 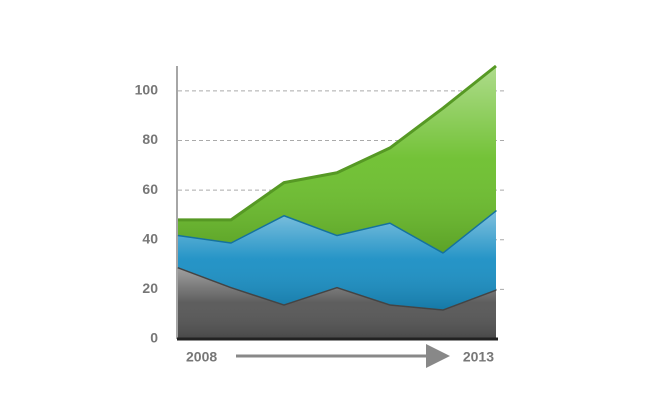 I want to click on y-tick-label: 20, so click(x=150, y=288).